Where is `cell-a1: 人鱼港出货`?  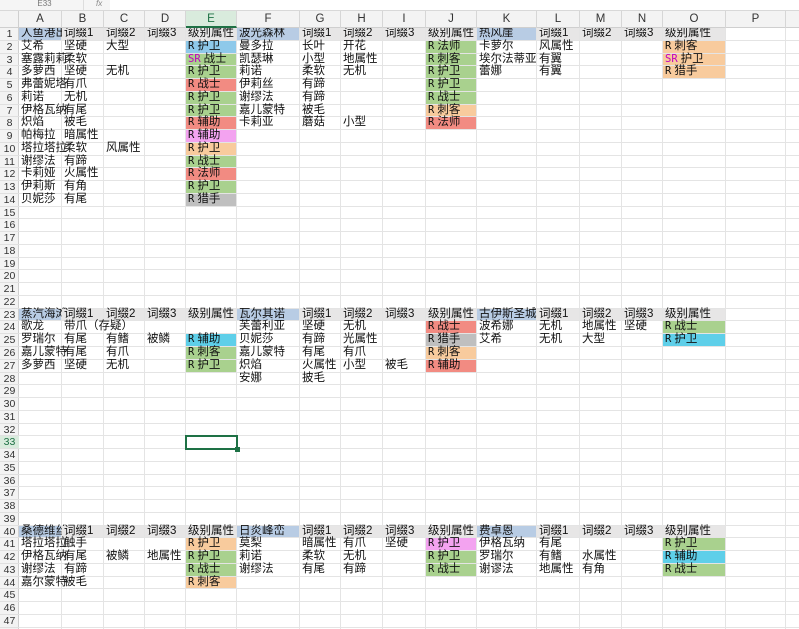 cell-a1: 人鱼港出货 is located at coordinates (49, 34).